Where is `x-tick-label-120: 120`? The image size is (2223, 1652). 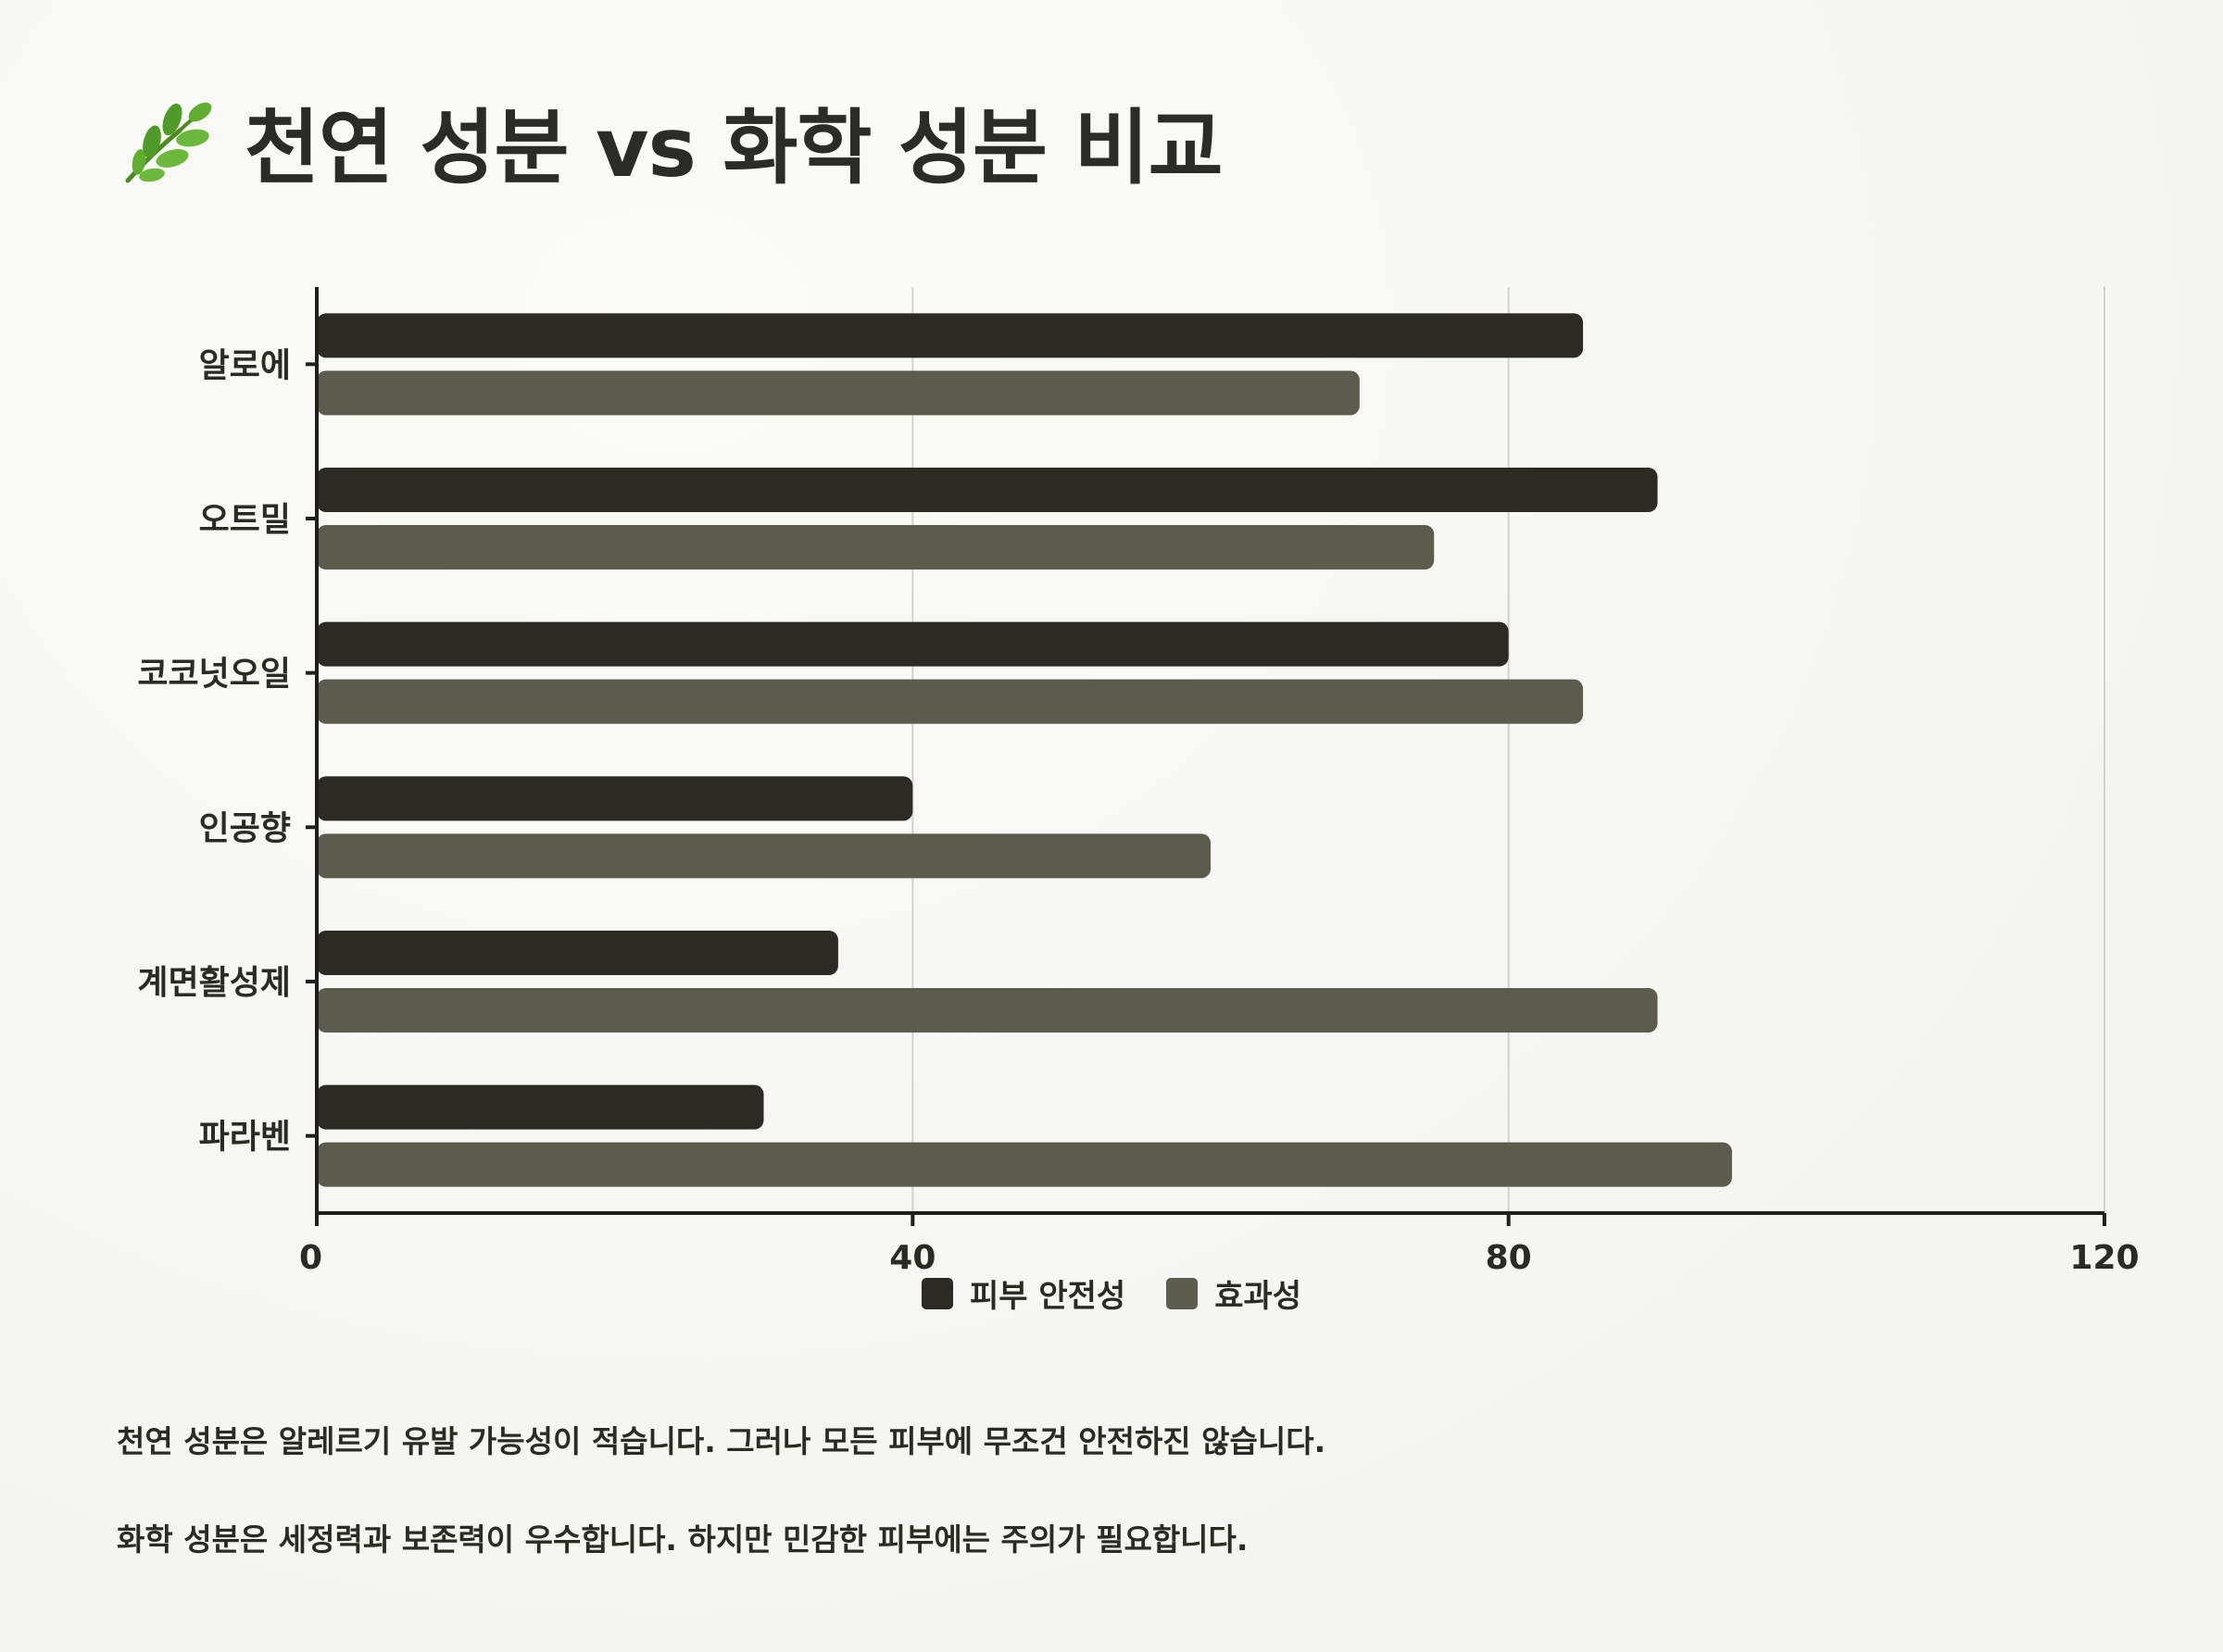 x-tick-label-120: 120 is located at coordinates (2104, 1258).